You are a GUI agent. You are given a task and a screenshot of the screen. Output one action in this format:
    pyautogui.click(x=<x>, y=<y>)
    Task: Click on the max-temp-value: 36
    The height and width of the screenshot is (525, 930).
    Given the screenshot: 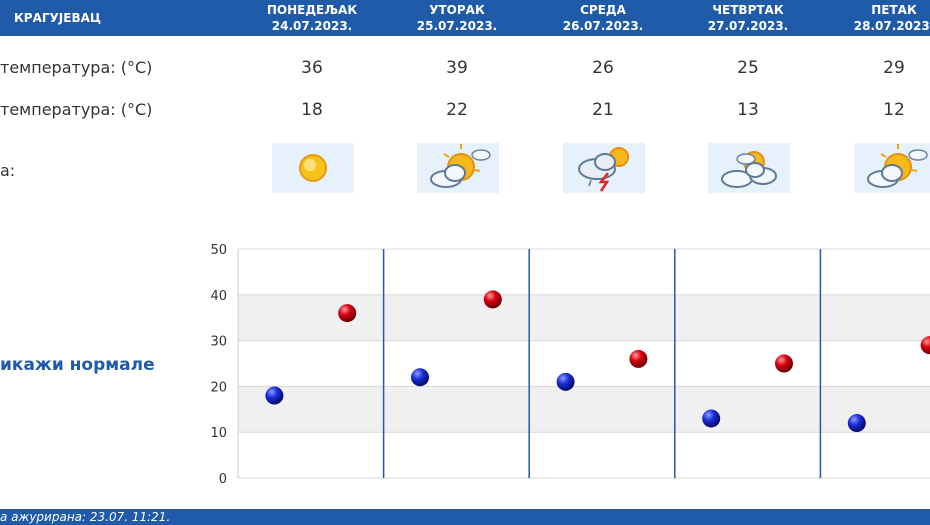 What is the action you would take?
    pyautogui.click(x=312, y=68)
    